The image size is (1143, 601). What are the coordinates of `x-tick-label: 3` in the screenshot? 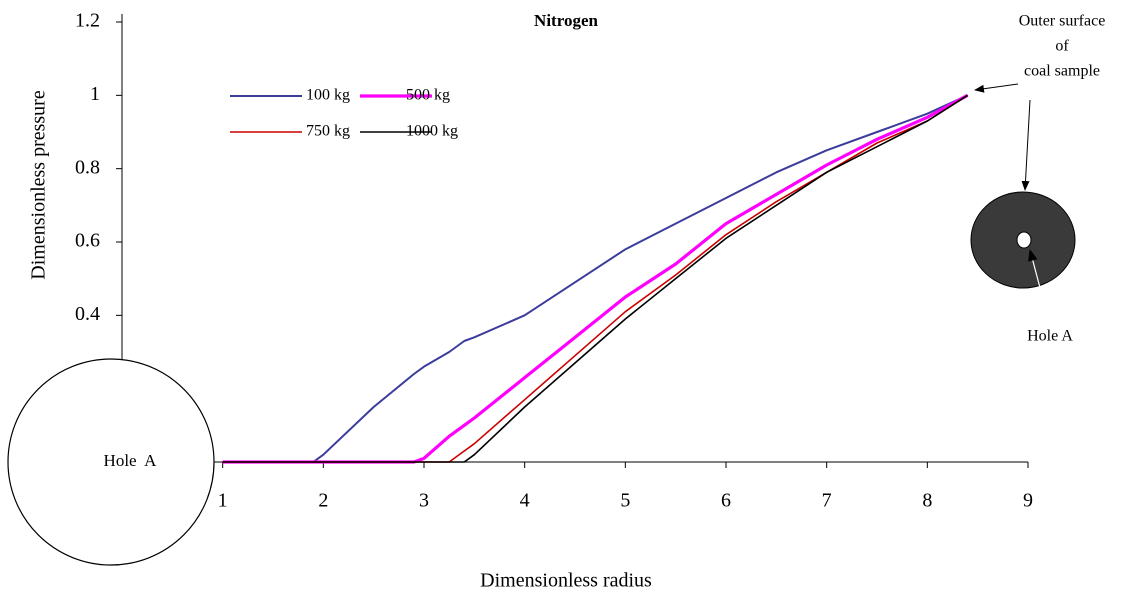 It's located at (424, 501).